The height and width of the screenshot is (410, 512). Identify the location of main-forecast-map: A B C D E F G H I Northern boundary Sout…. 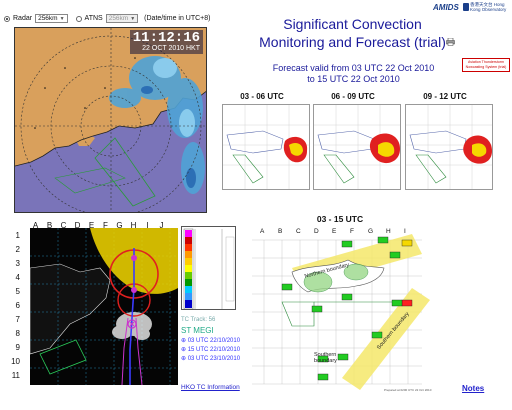
(347, 310).